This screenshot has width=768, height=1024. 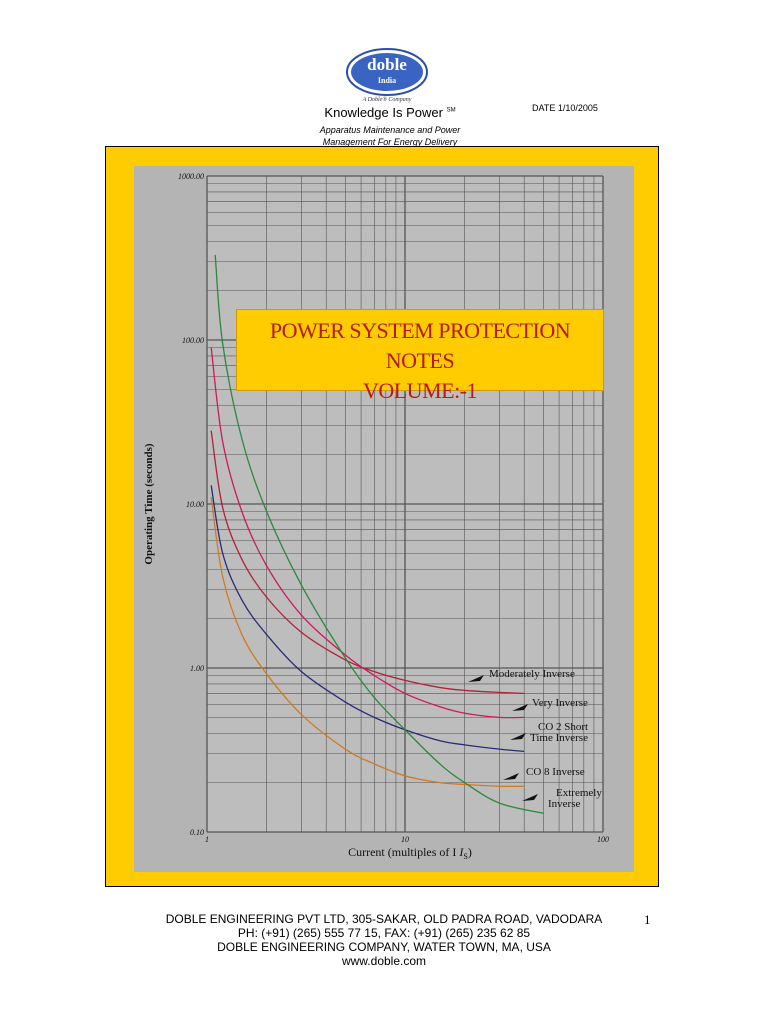 What do you see at coordinates (560, 703) in the screenshot?
I see `curve-label: Very Inverse` at bounding box center [560, 703].